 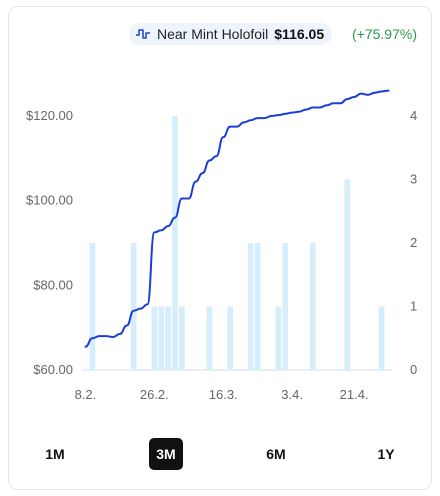 What do you see at coordinates (413, 306) in the screenshot?
I see `y-right-tick-label: 1` at bounding box center [413, 306].